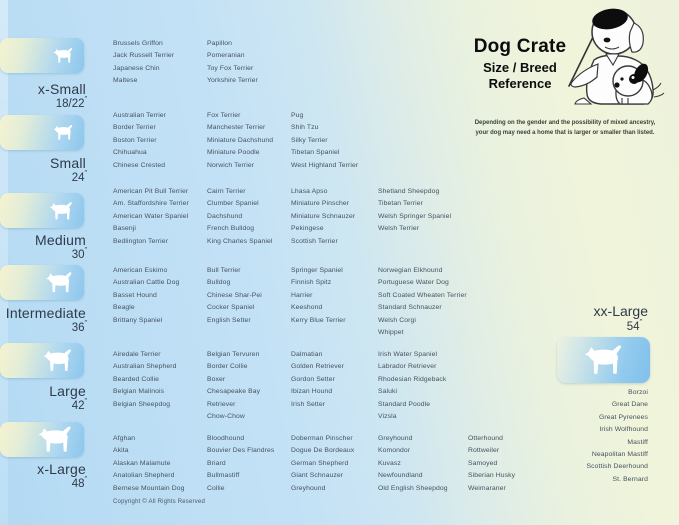  What do you see at coordinates (124, 229) in the screenshot?
I see `breed-name: Basenji` at bounding box center [124, 229].